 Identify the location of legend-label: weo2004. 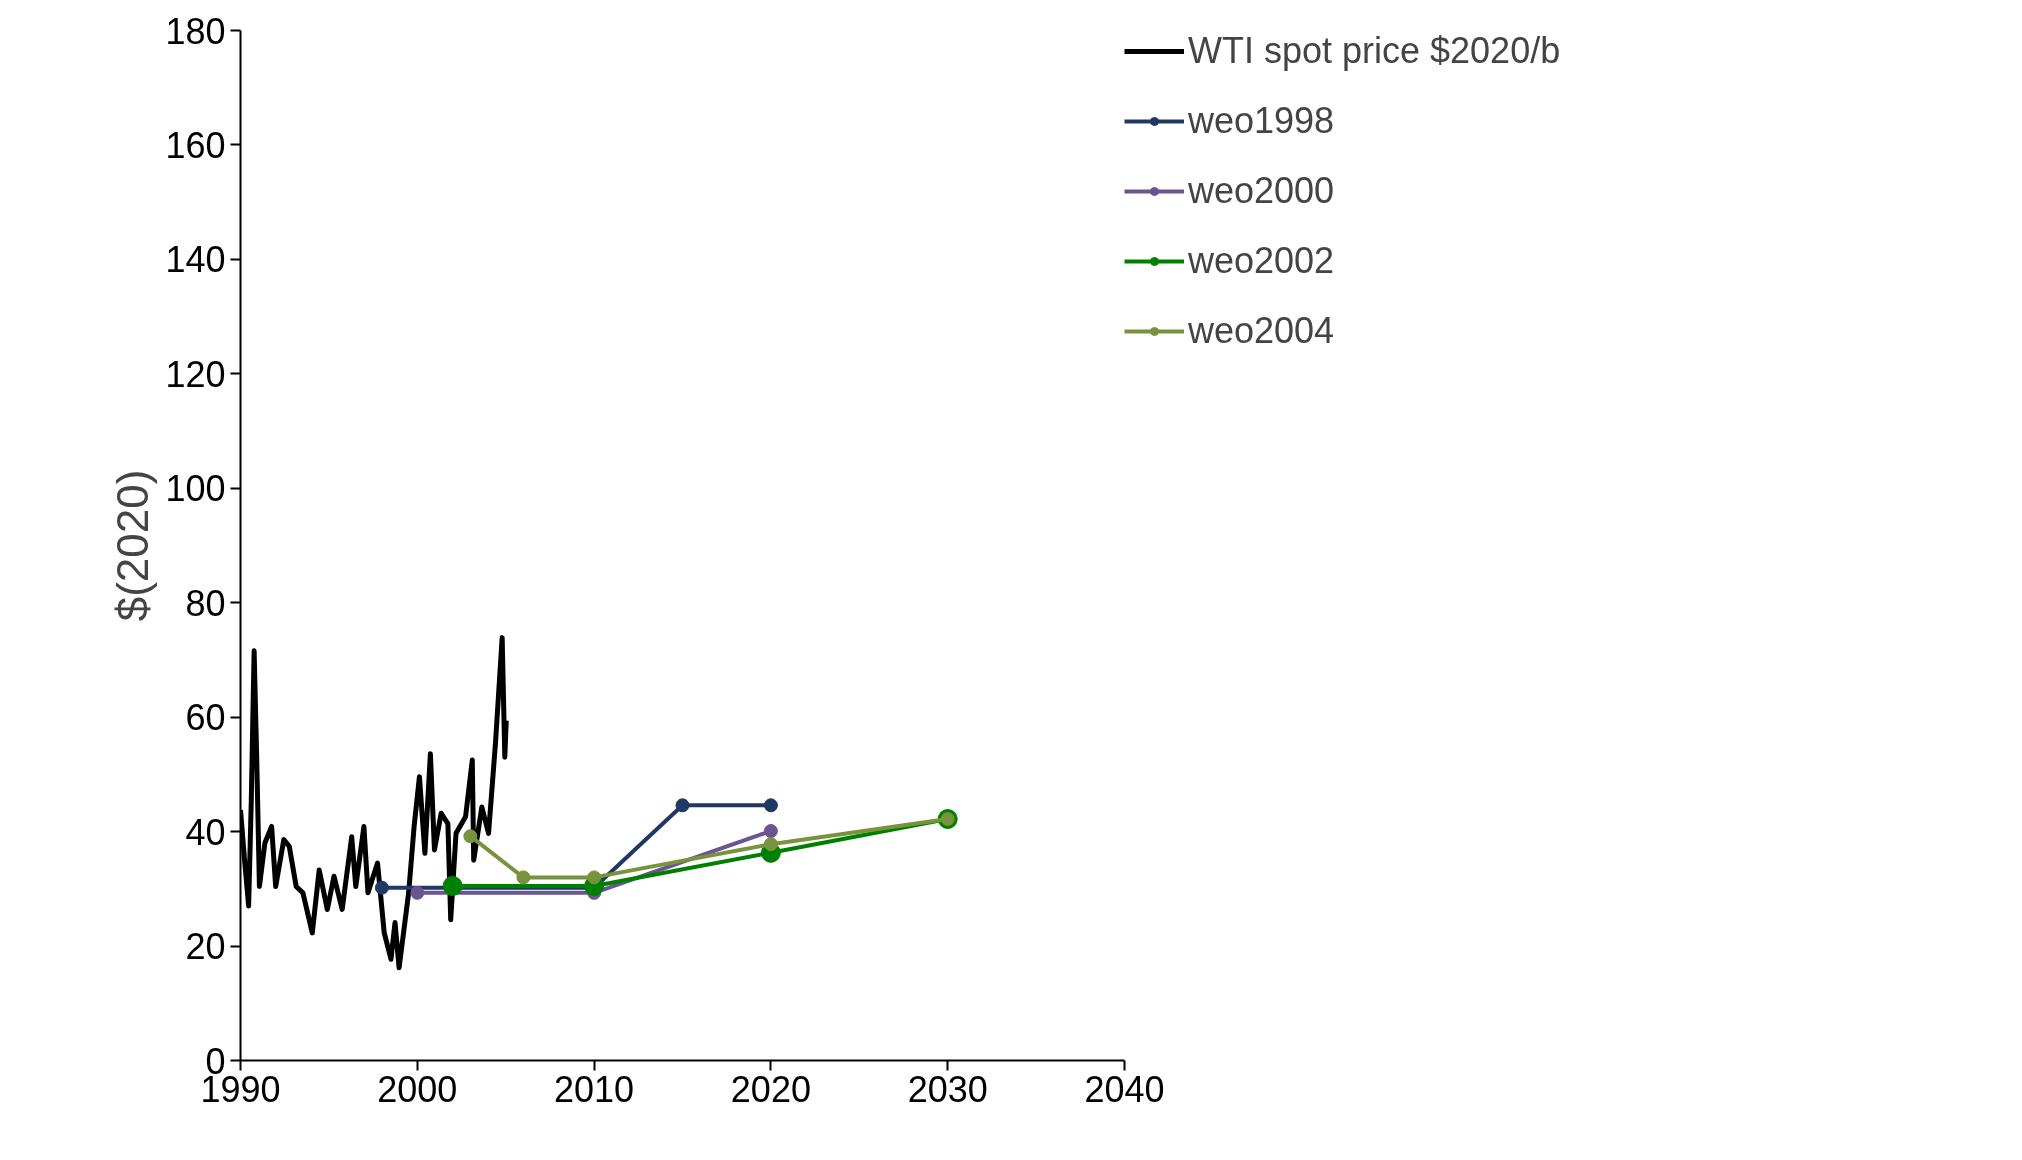
(1261, 331).